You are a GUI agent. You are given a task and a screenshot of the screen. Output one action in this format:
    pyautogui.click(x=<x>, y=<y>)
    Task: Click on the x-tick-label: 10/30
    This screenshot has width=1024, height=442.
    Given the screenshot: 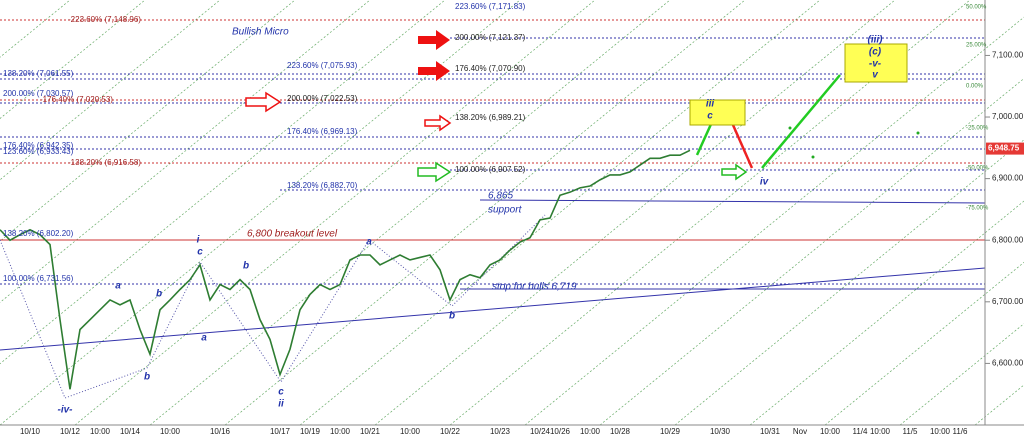 What is the action you would take?
    pyautogui.click(x=720, y=431)
    